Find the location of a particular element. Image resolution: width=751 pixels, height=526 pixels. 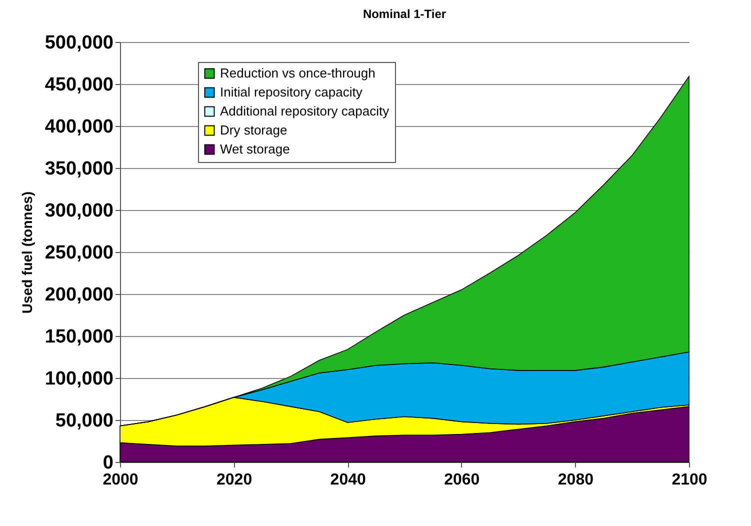

x-tick-label: 2080 is located at coordinates (576, 480).